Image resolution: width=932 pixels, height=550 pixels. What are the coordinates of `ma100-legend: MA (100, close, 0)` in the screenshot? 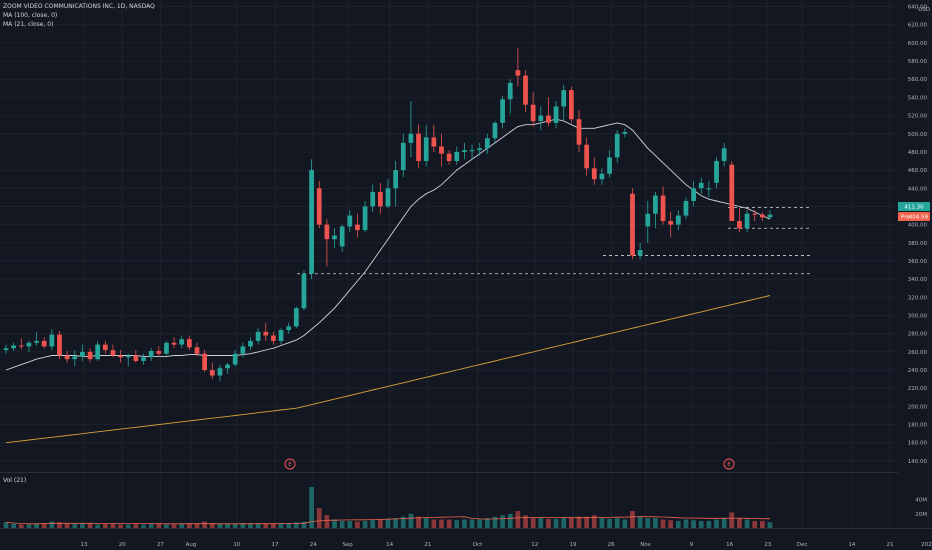 It's located at (30, 15).